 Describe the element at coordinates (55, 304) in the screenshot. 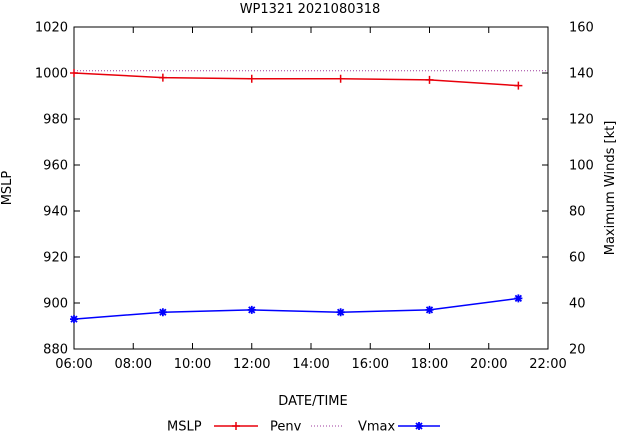

I see `y-tick-label: 900` at that location.